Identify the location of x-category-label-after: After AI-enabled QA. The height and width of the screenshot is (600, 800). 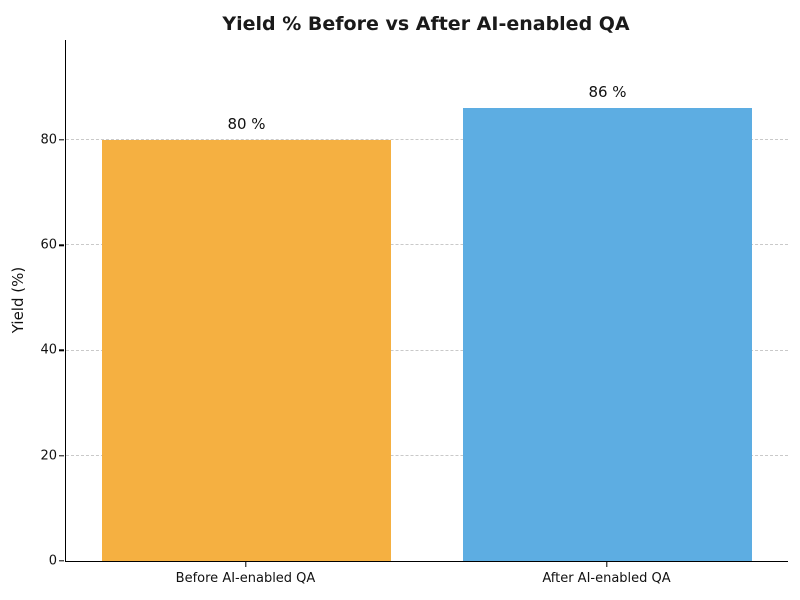
(606, 578).